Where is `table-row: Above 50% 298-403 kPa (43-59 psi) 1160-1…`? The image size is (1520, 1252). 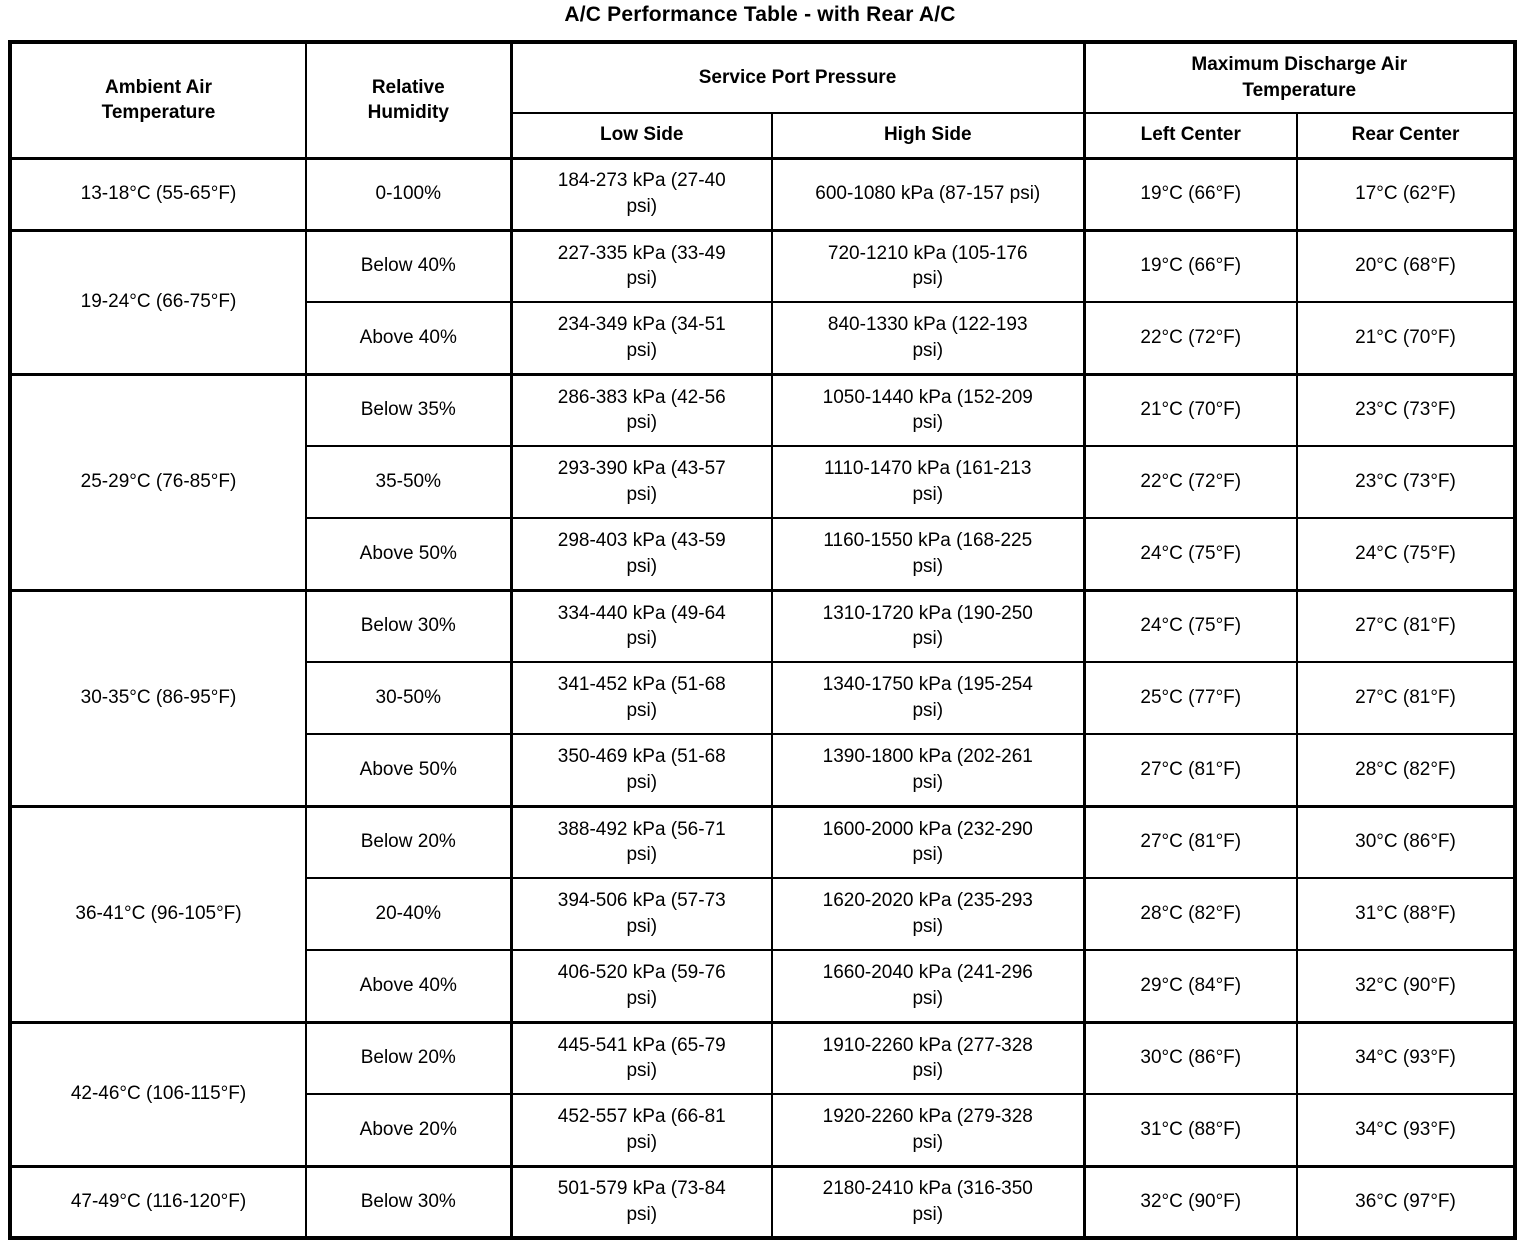 table-row: Above 50% 298-403 kPa (43-59 psi) 1160-1… is located at coordinates (763, 554).